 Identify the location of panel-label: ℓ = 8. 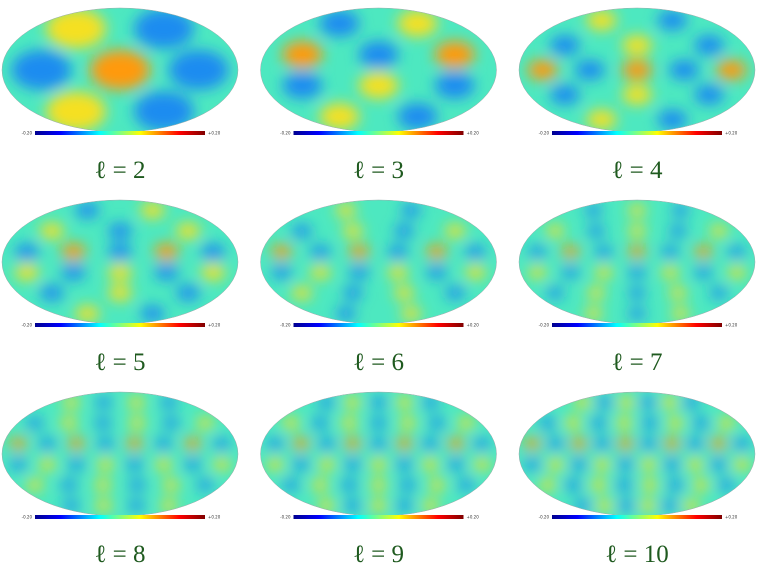
(119, 554).